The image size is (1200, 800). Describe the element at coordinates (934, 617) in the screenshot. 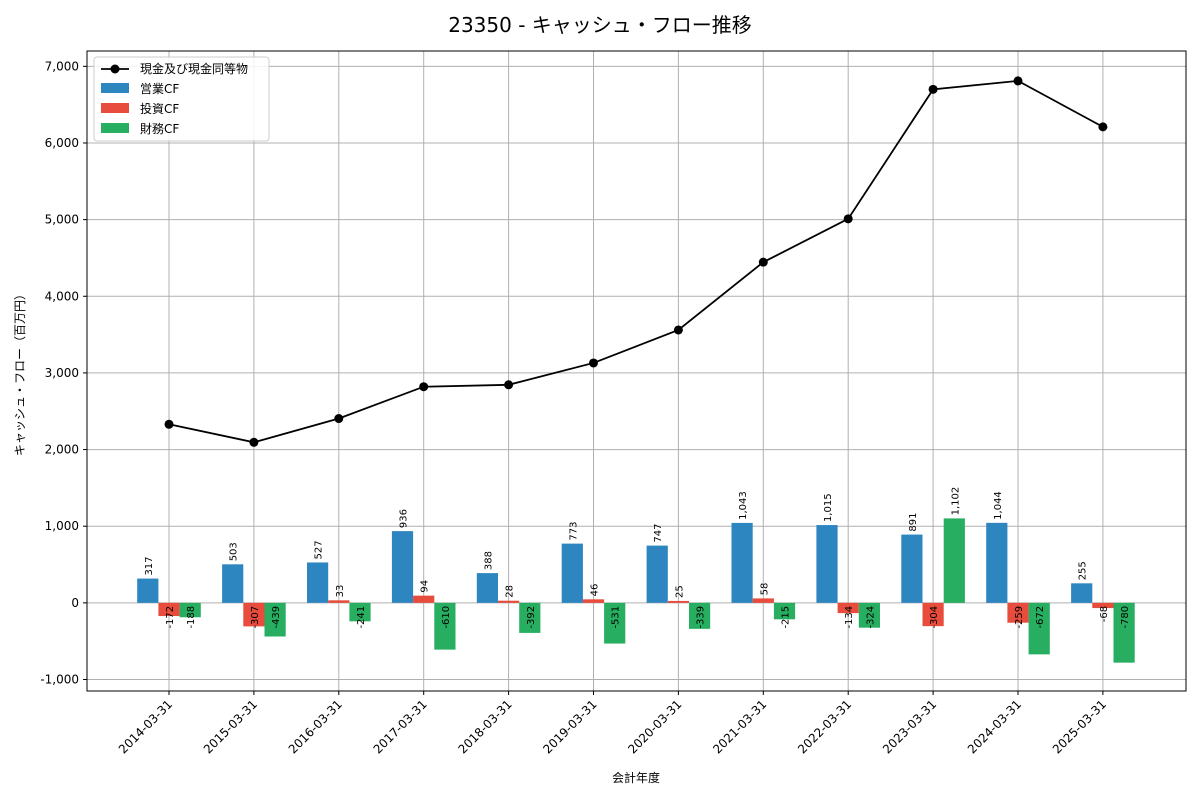

I see `bar-value-label: -304` at that location.